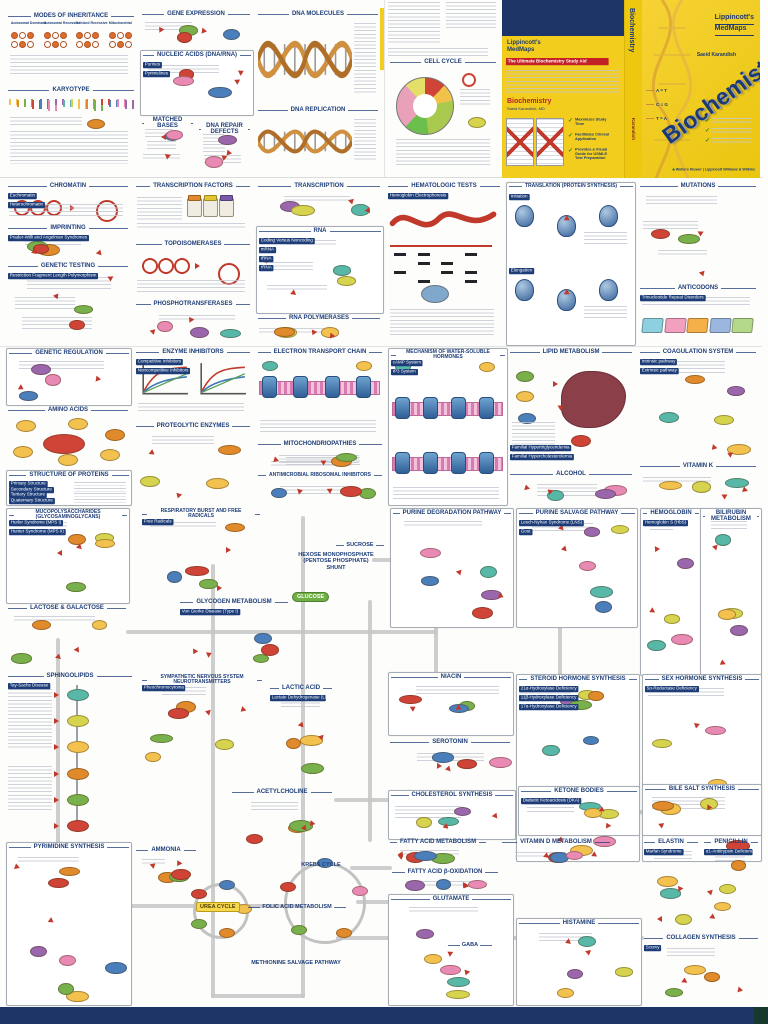 This screenshot has height=1024, width=768. What do you see at coordinates (152, 65) in the screenshot?
I see `sub-header: Purines` at bounding box center [152, 65].